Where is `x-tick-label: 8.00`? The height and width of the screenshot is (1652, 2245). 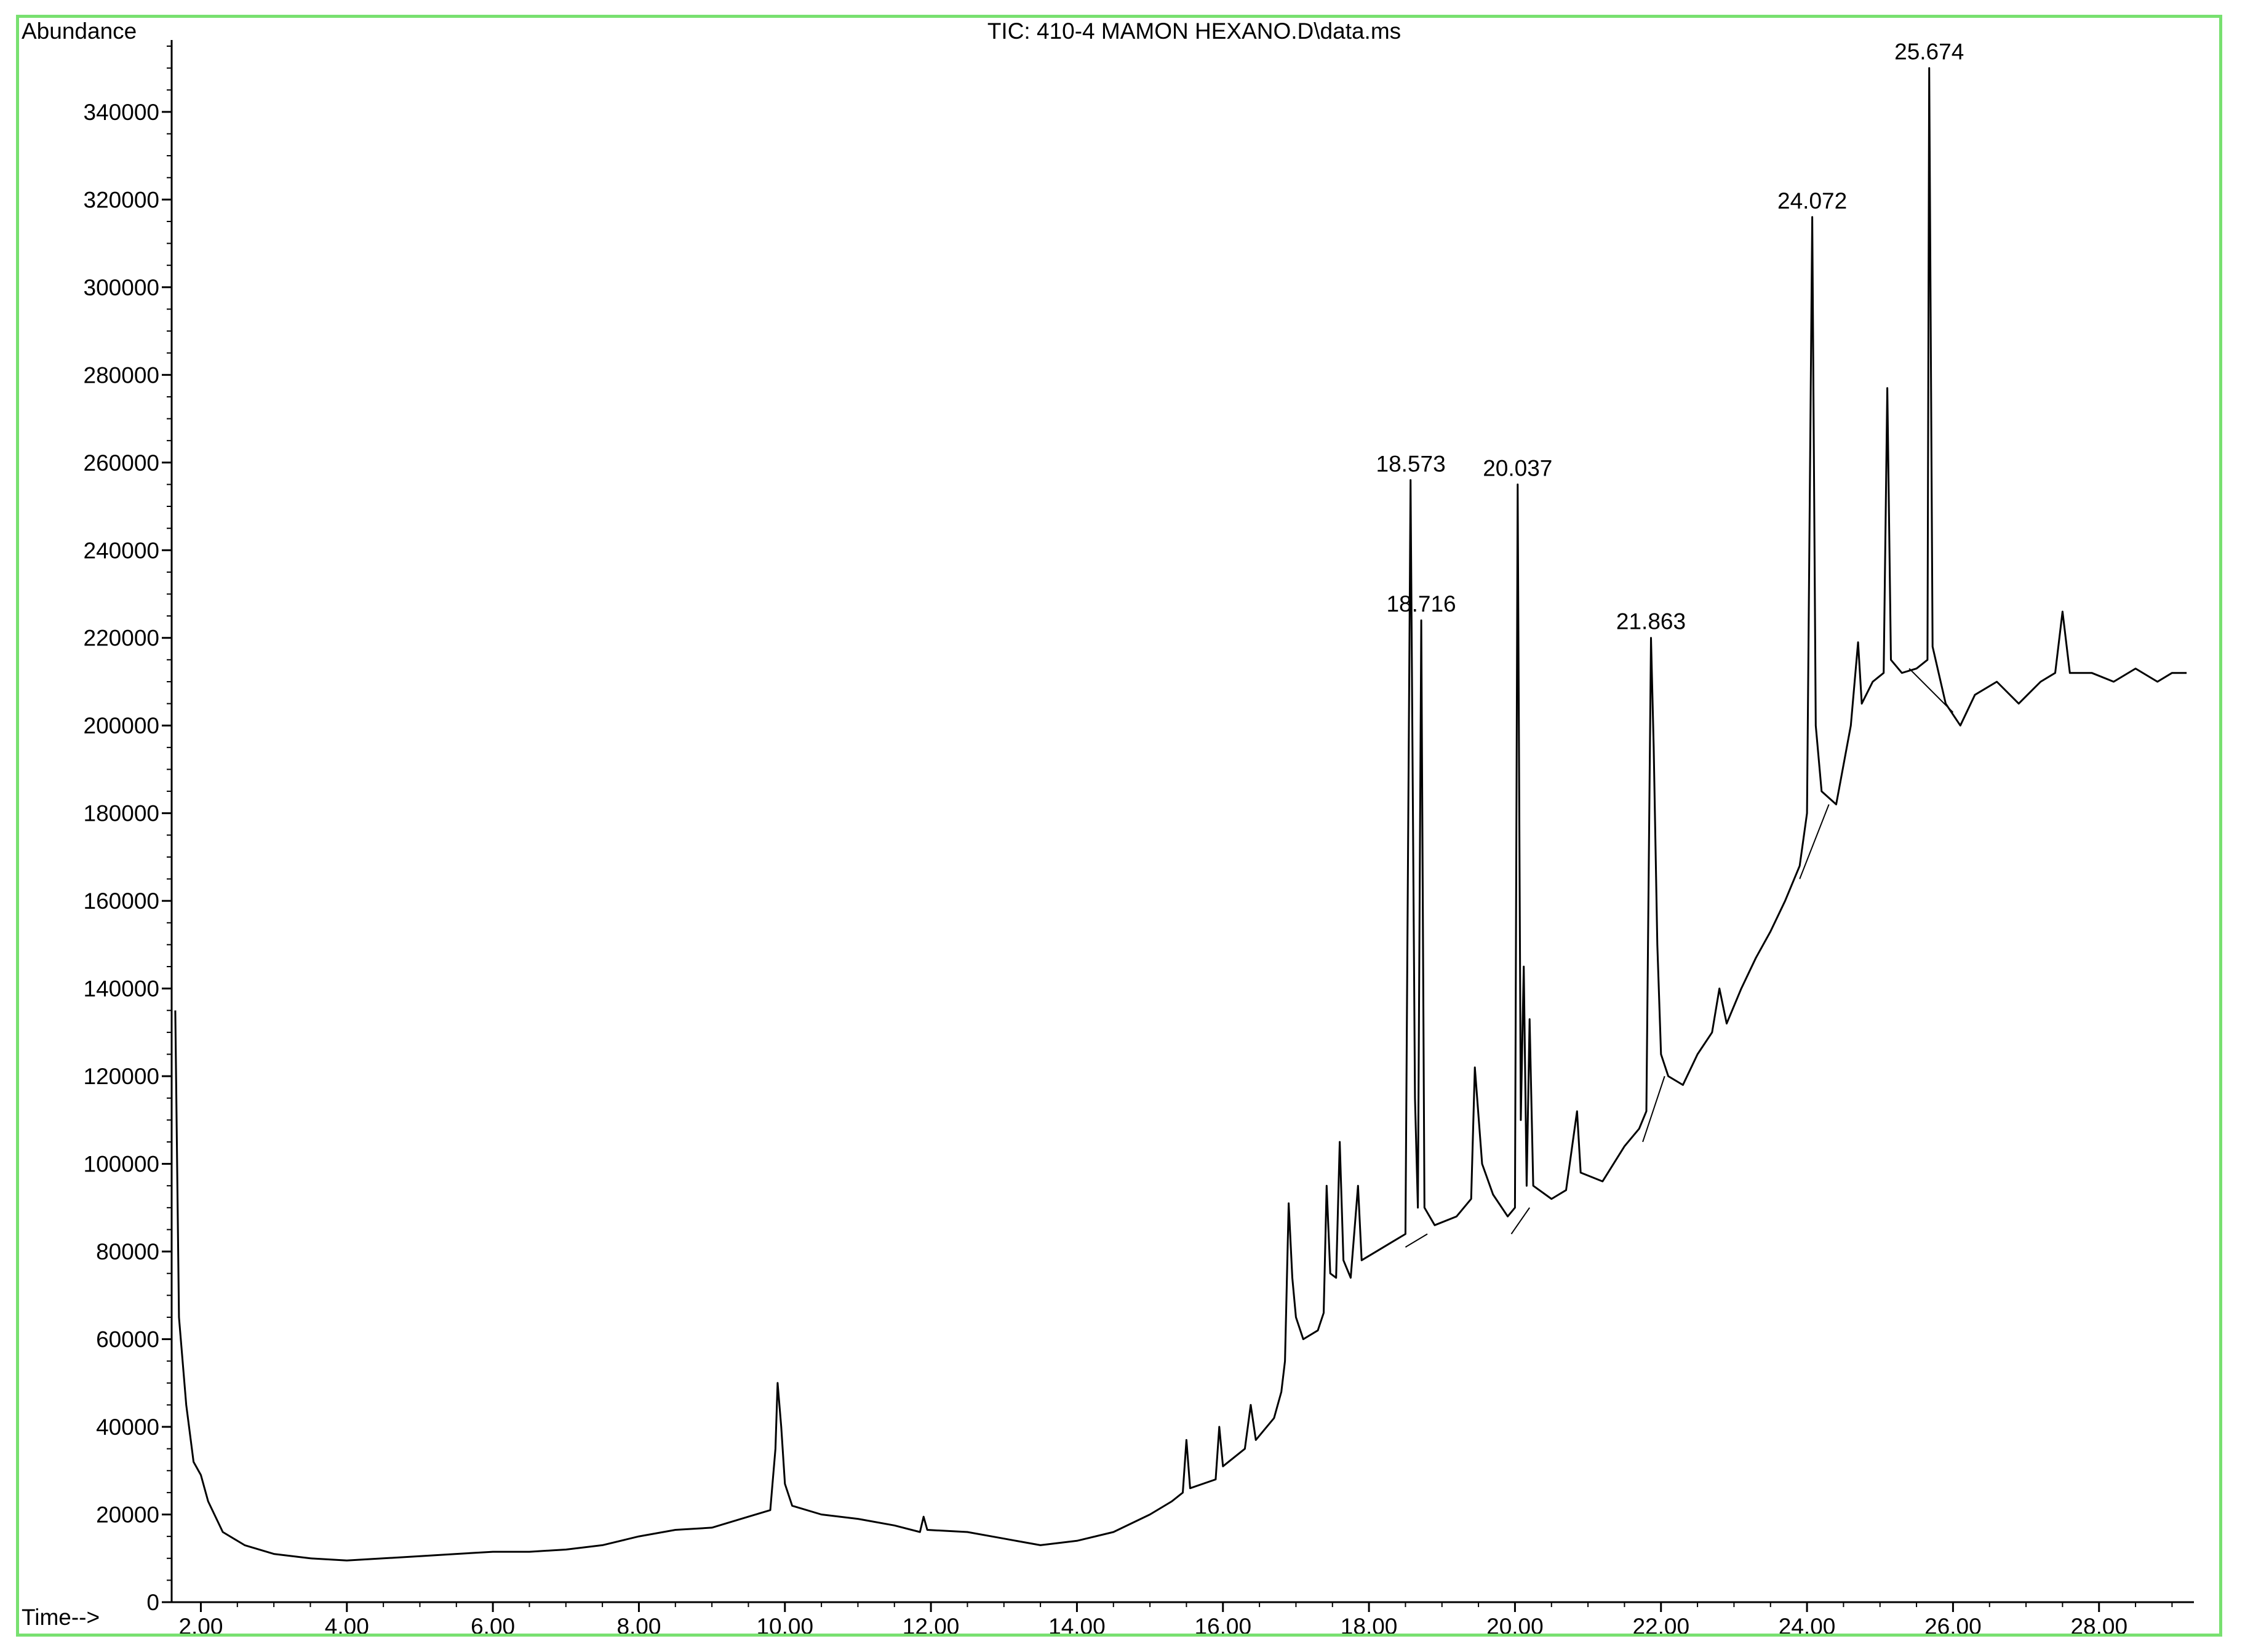 x-tick-label: 8.00 is located at coordinates (638, 1624).